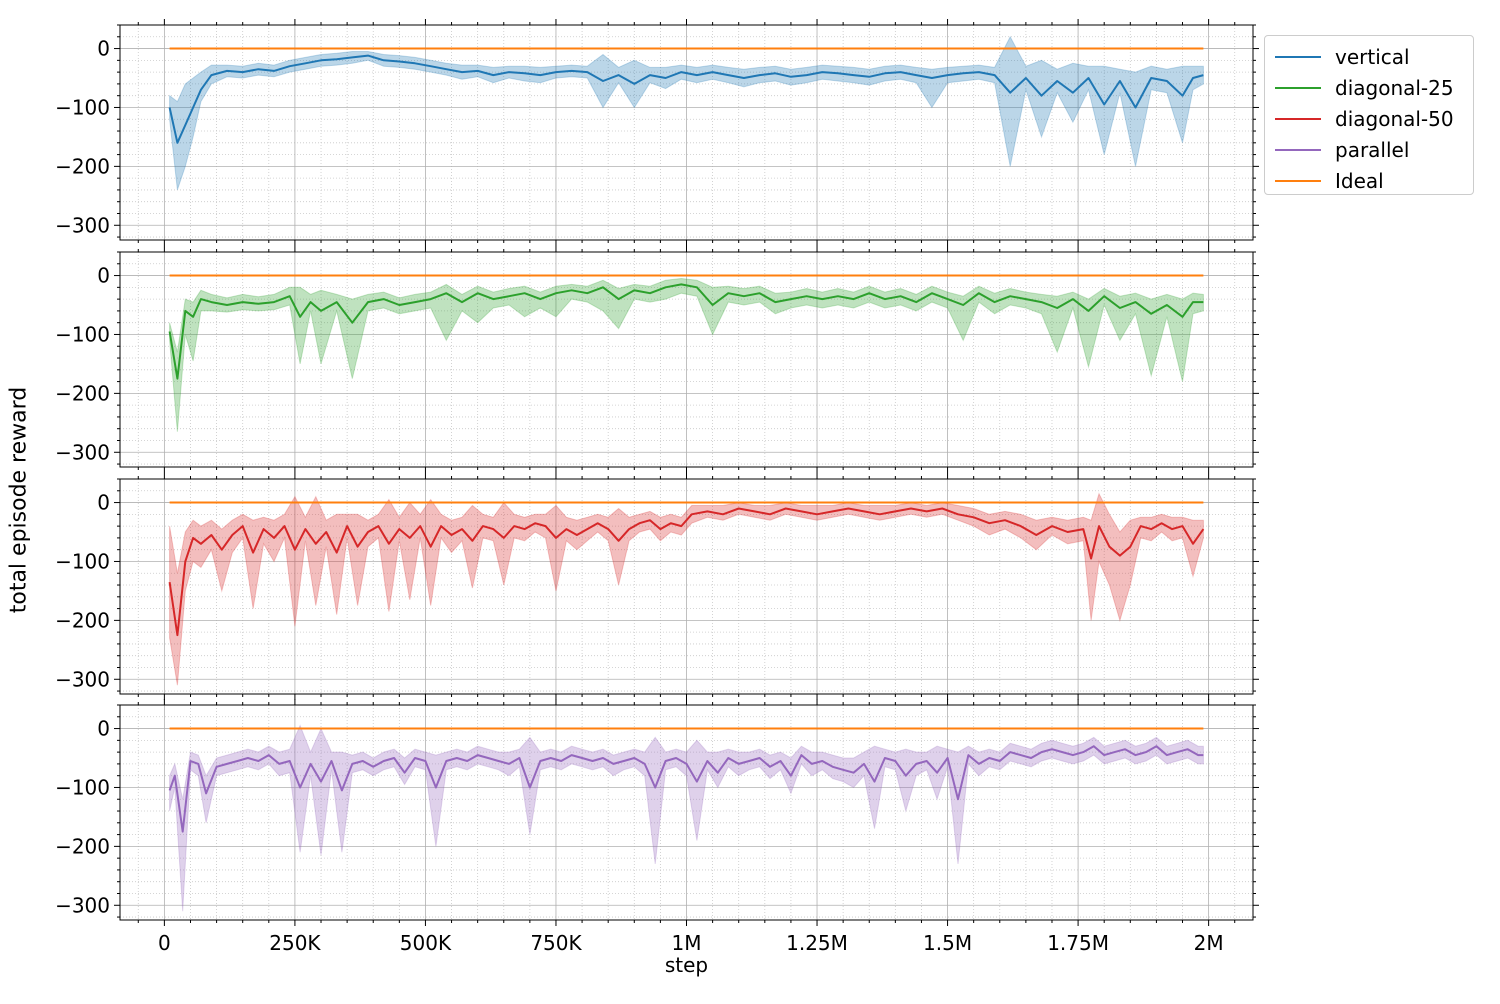 This screenshot has width=1500, height=1004. What do you see at coordinates (164, 943) in the screenshot?
I see `x-tick-label: 0` at bounding box center [164, 943].